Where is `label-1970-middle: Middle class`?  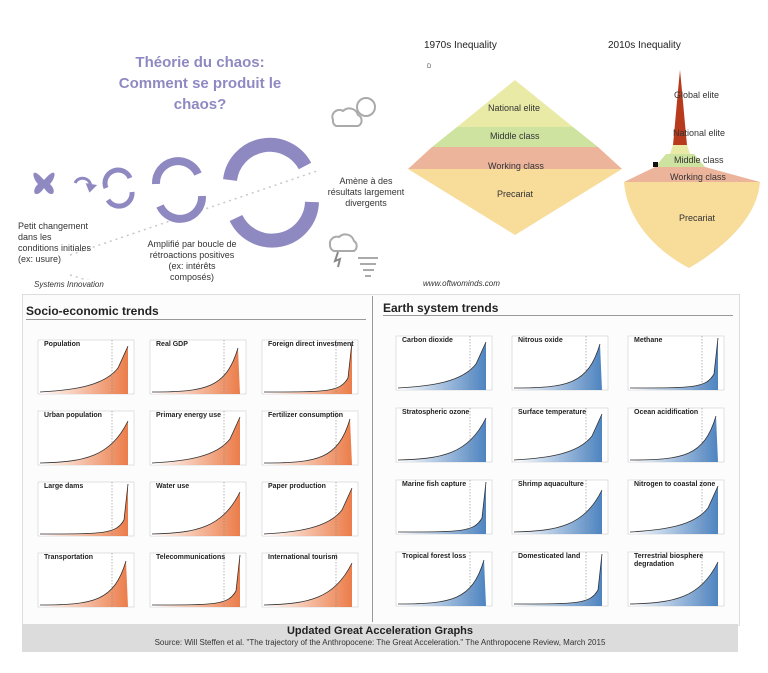 label-1970-middle: Middle class is located at coordinates (515, 136).